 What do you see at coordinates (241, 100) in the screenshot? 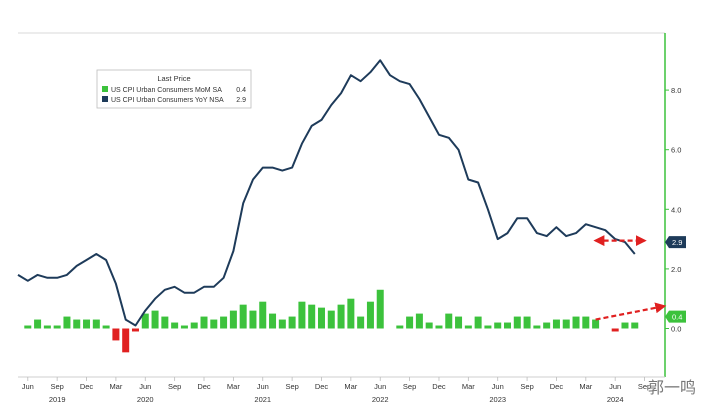
I see `legend-value-yoy: 2.9` at bounding box center [241, 100].